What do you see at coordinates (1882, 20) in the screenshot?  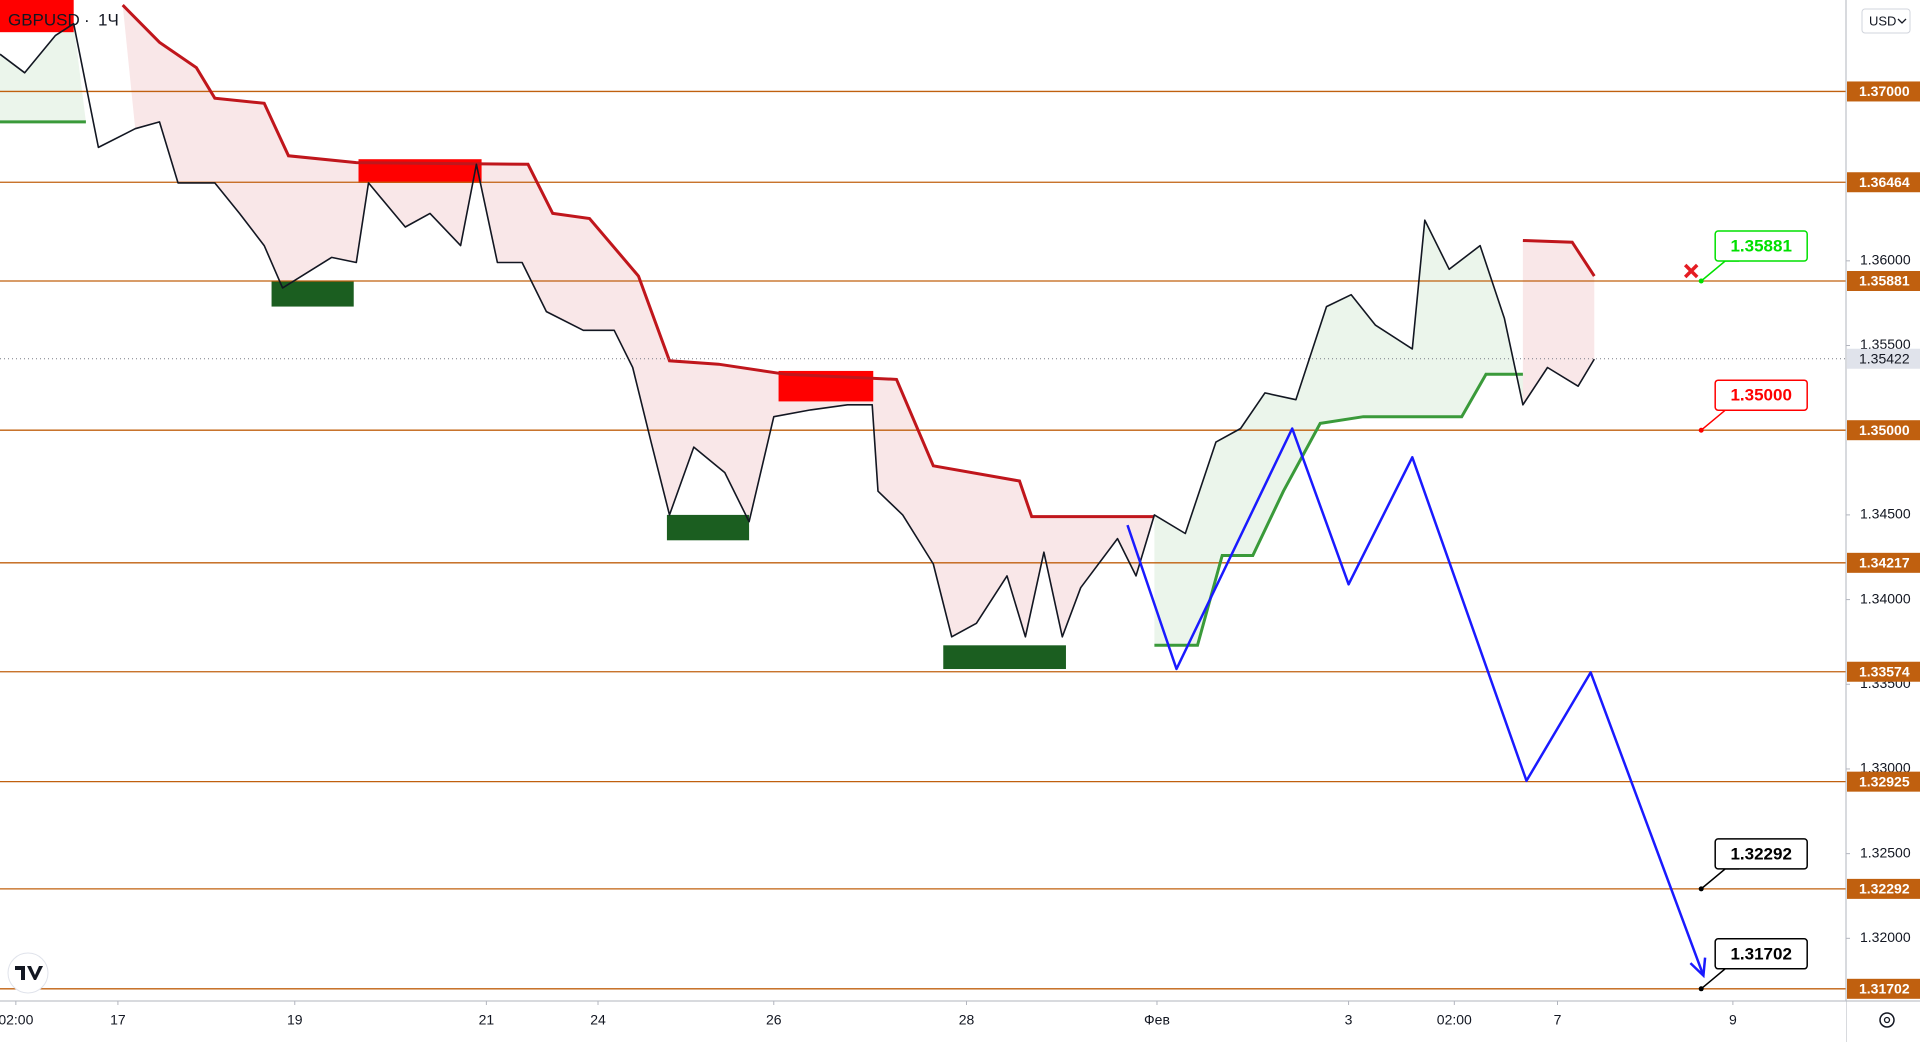 I see `currency: USD` at bounding box center [1882, 20].